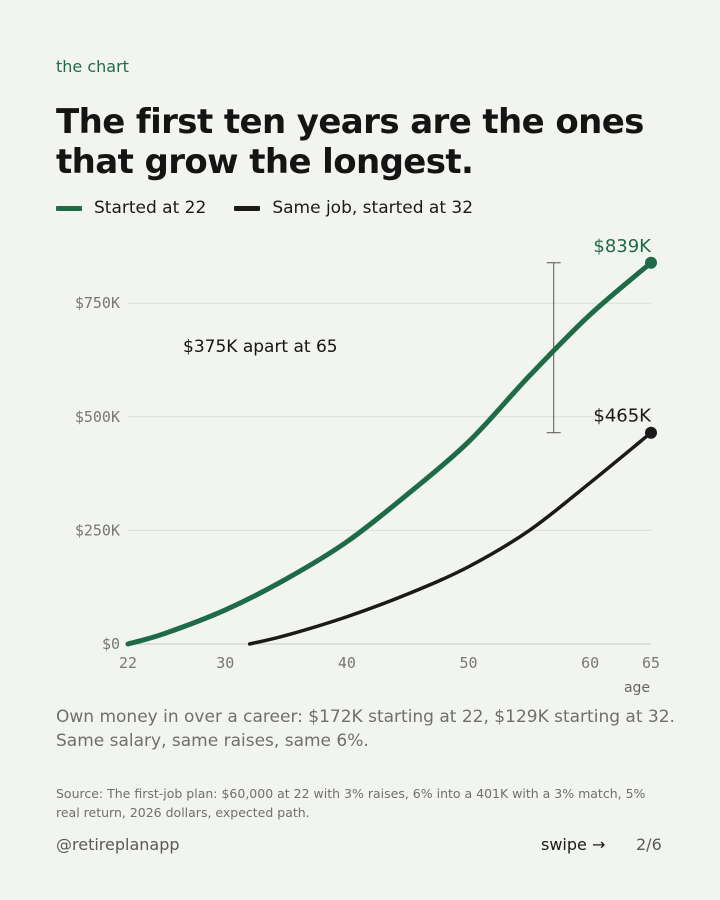 The image size is (720, 900). I want to click on y-tick-label: $0, so click(111, 644).